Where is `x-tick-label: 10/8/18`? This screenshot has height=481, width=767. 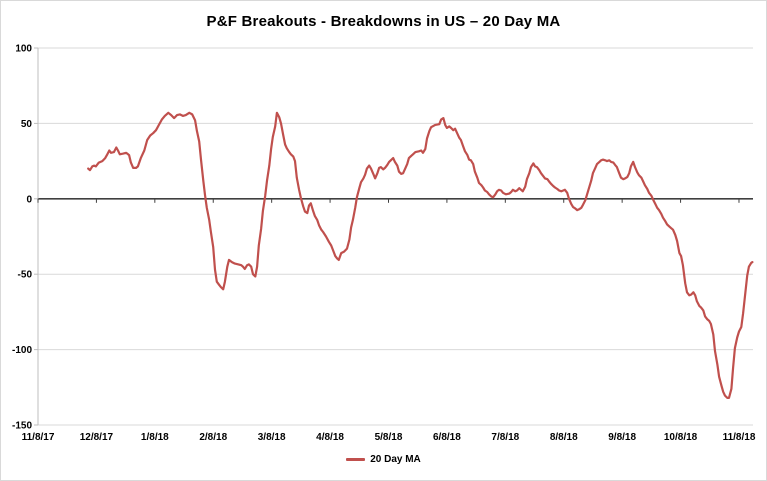
x-tick-label: 10/8/18 is located at coordinates (681, 437).